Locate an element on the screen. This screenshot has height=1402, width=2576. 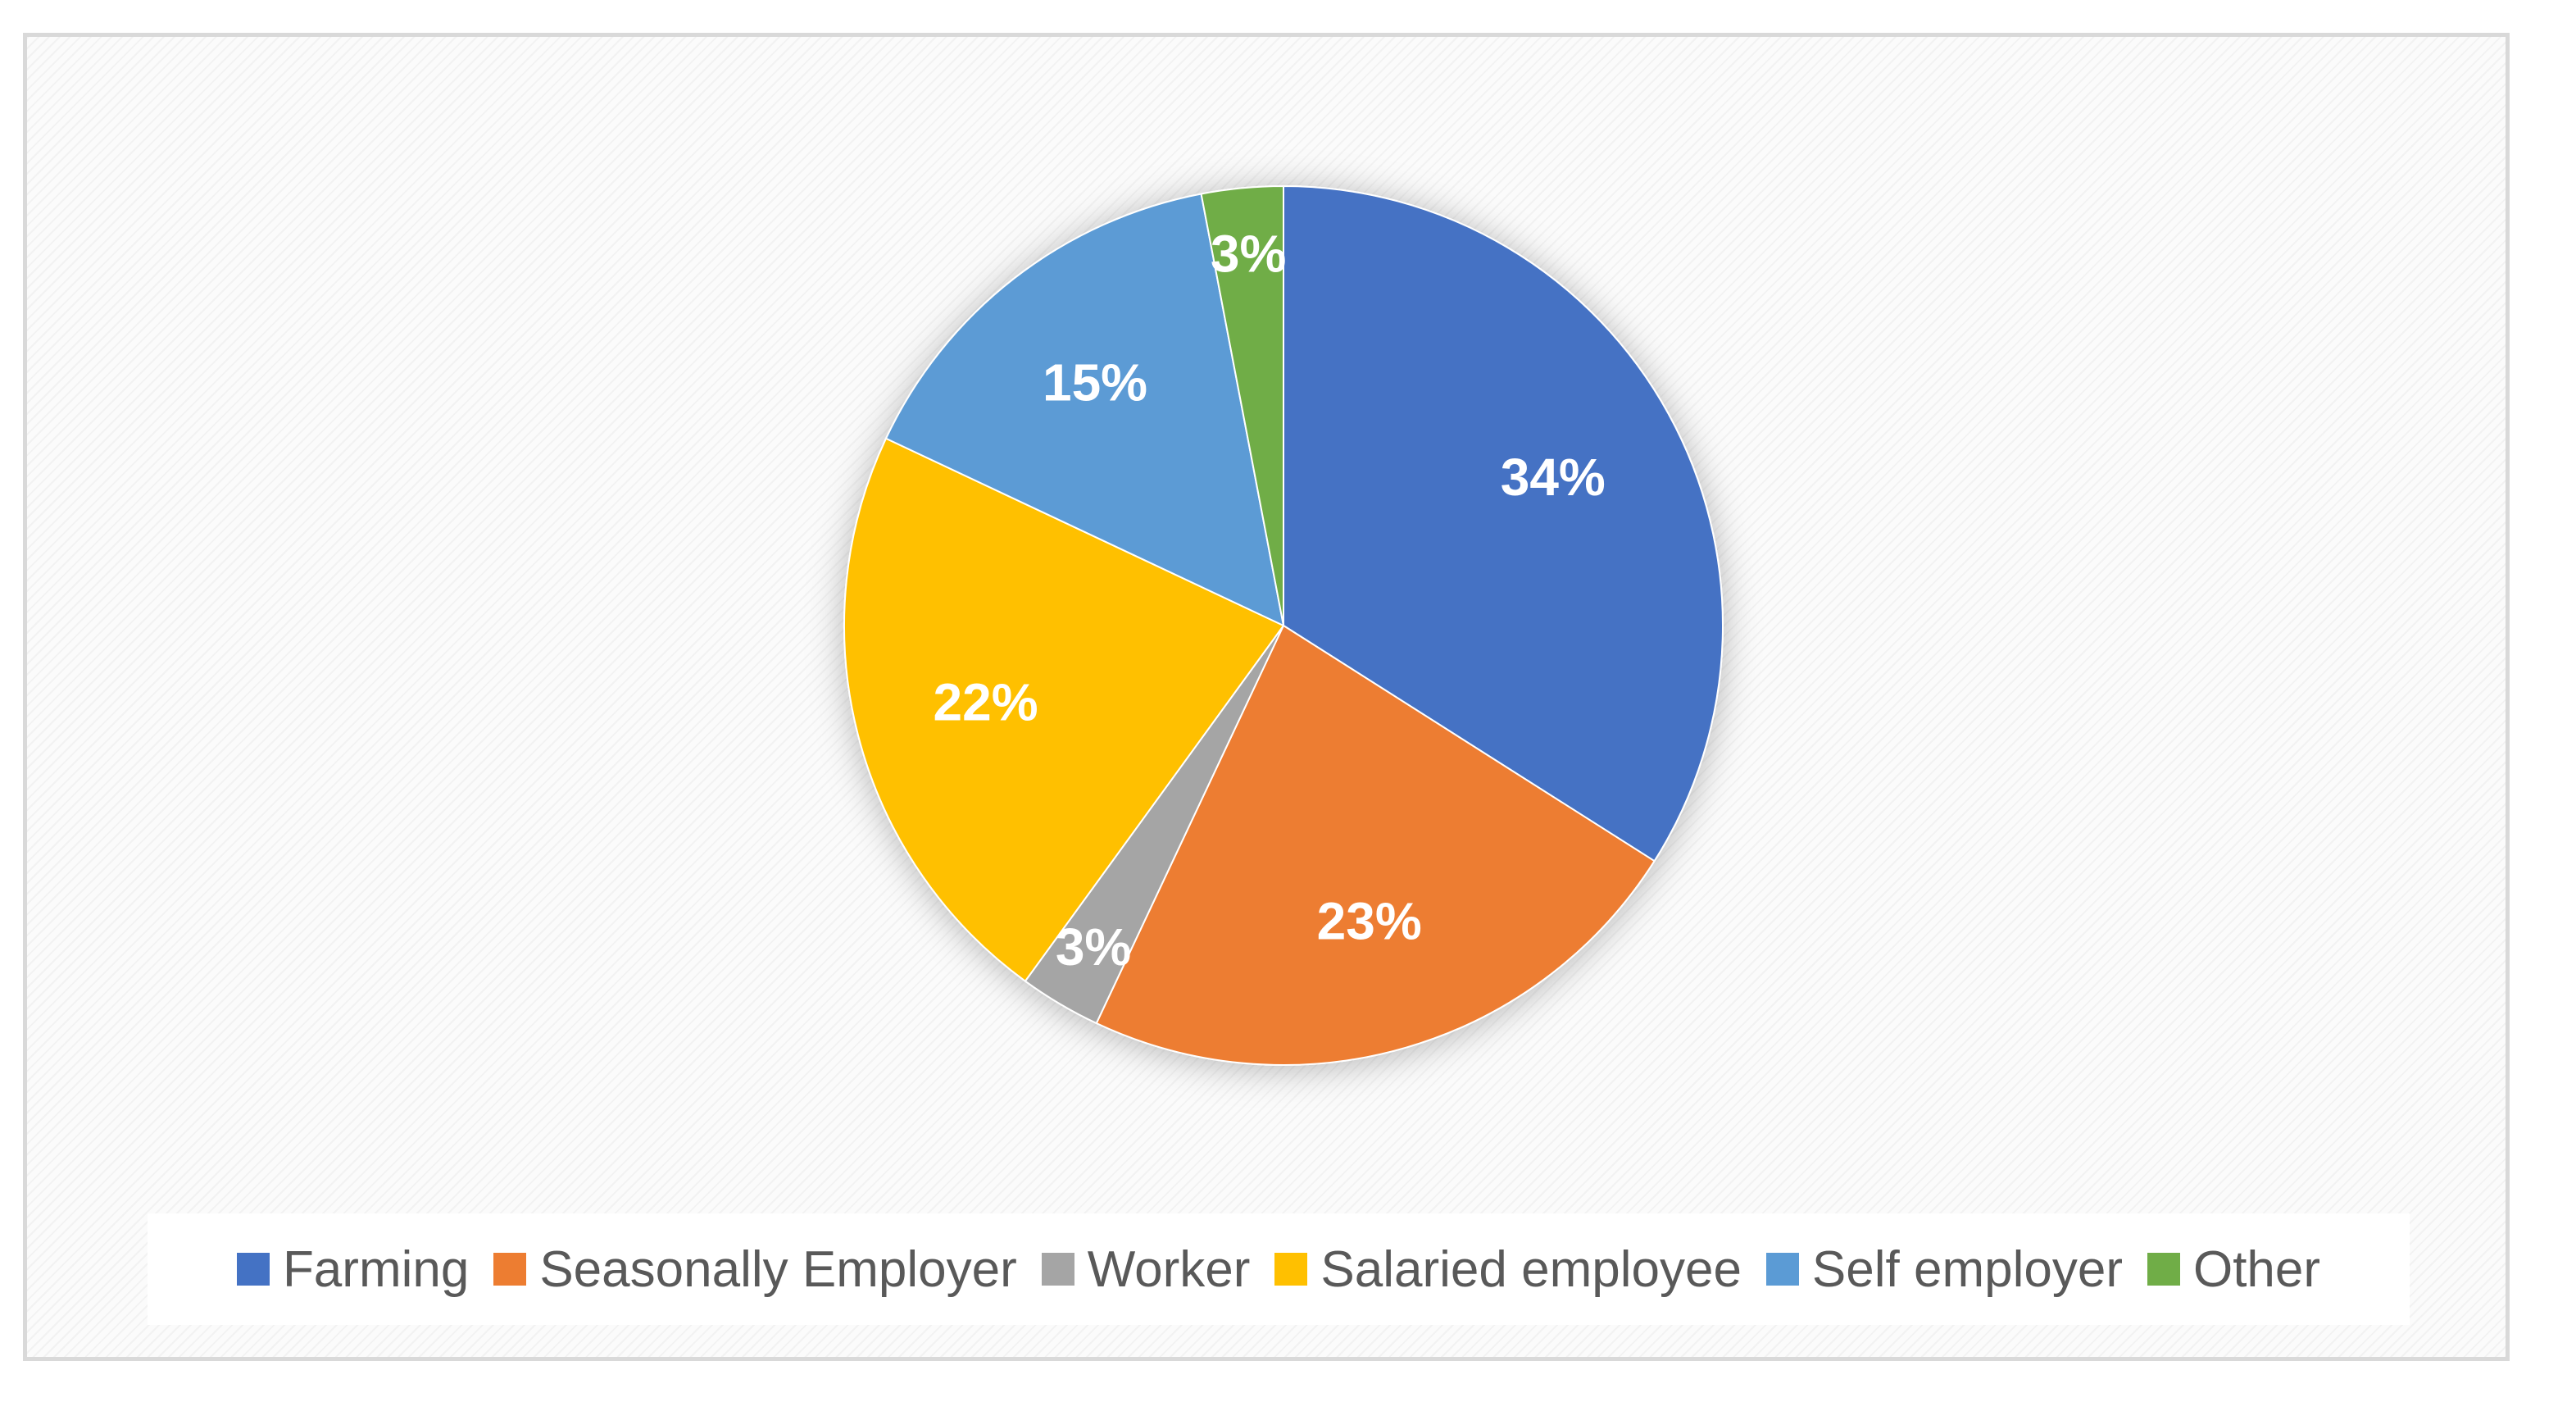
data-label-seasonally-employer: 23% is located at coordinates (1369, 920).